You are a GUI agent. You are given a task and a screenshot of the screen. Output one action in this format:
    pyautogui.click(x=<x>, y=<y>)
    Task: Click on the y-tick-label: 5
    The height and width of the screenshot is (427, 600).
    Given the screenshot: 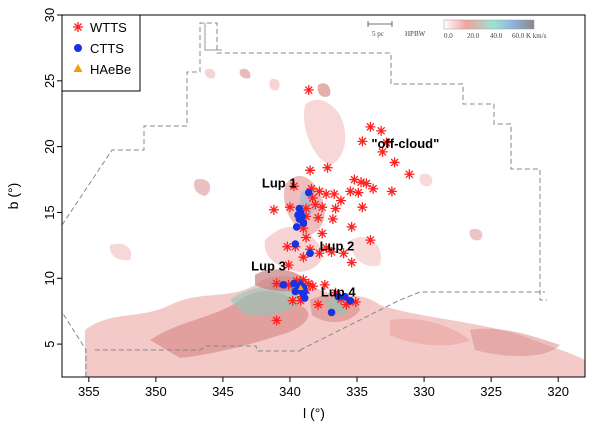 What is the action you would take?
    pyautogui.click(x=49, y=343)
    